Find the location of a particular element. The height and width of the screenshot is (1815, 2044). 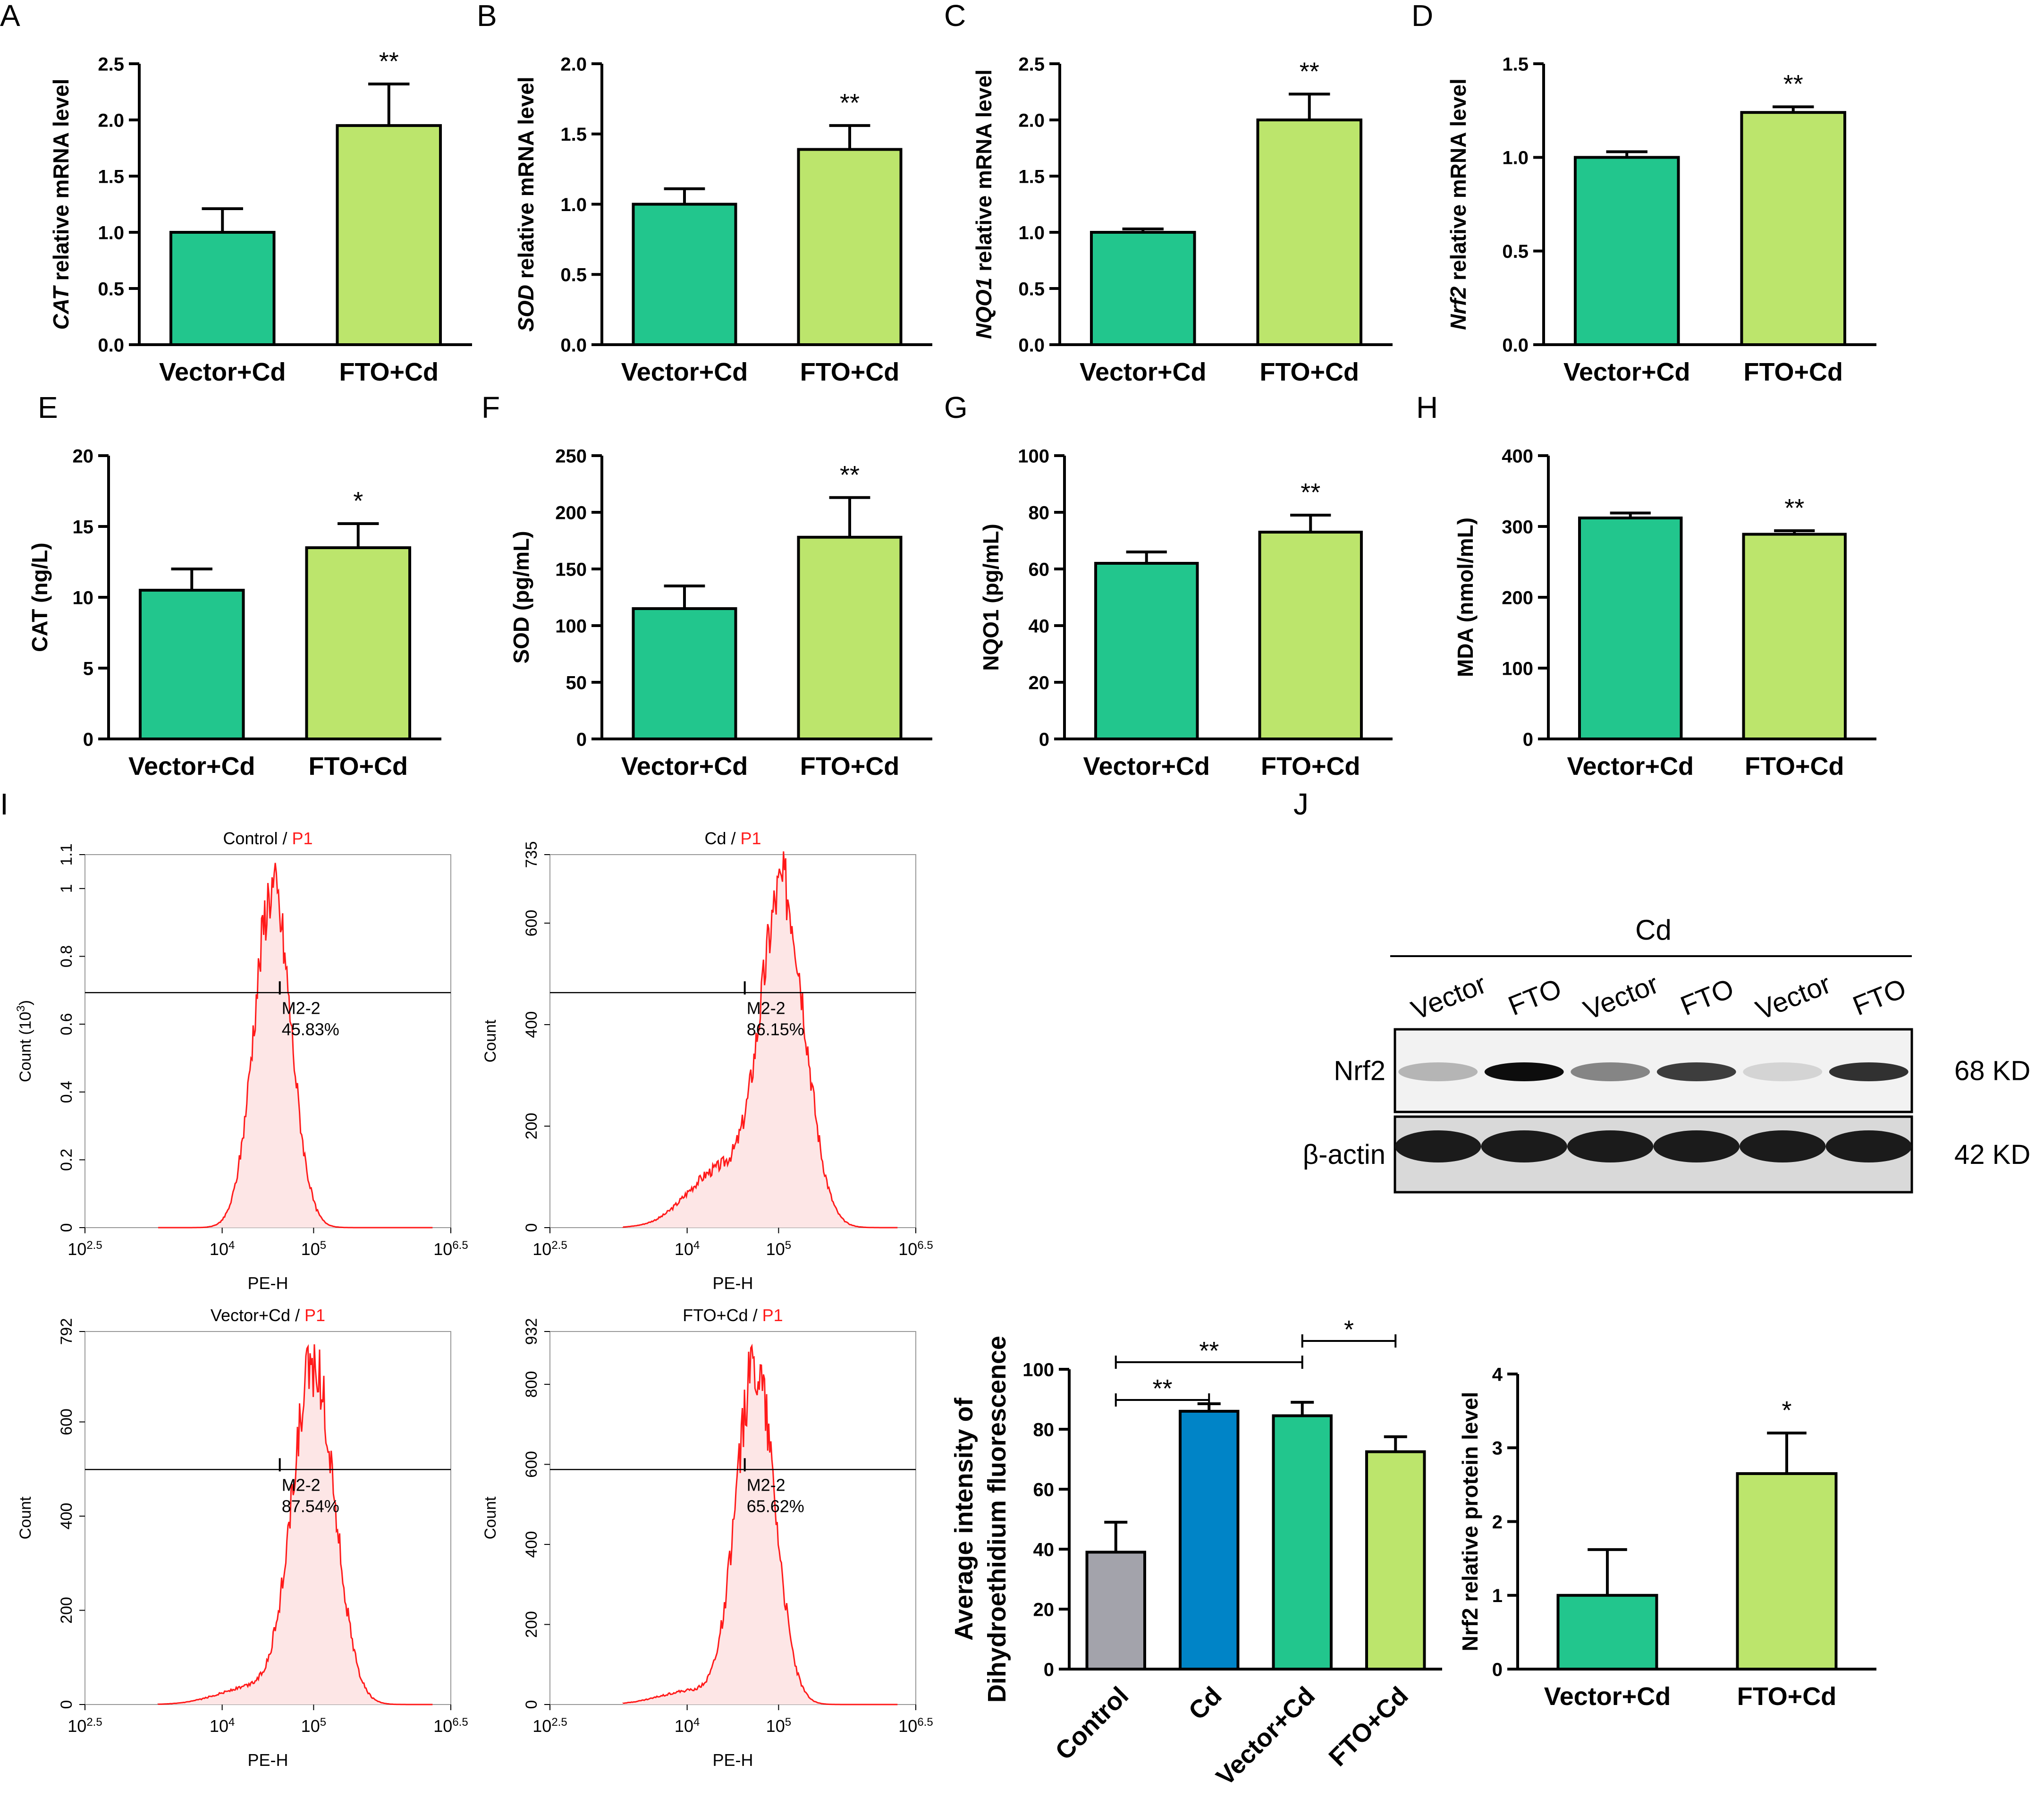

y-tick-label: 0.6 is located at coordinates (67, 1024).